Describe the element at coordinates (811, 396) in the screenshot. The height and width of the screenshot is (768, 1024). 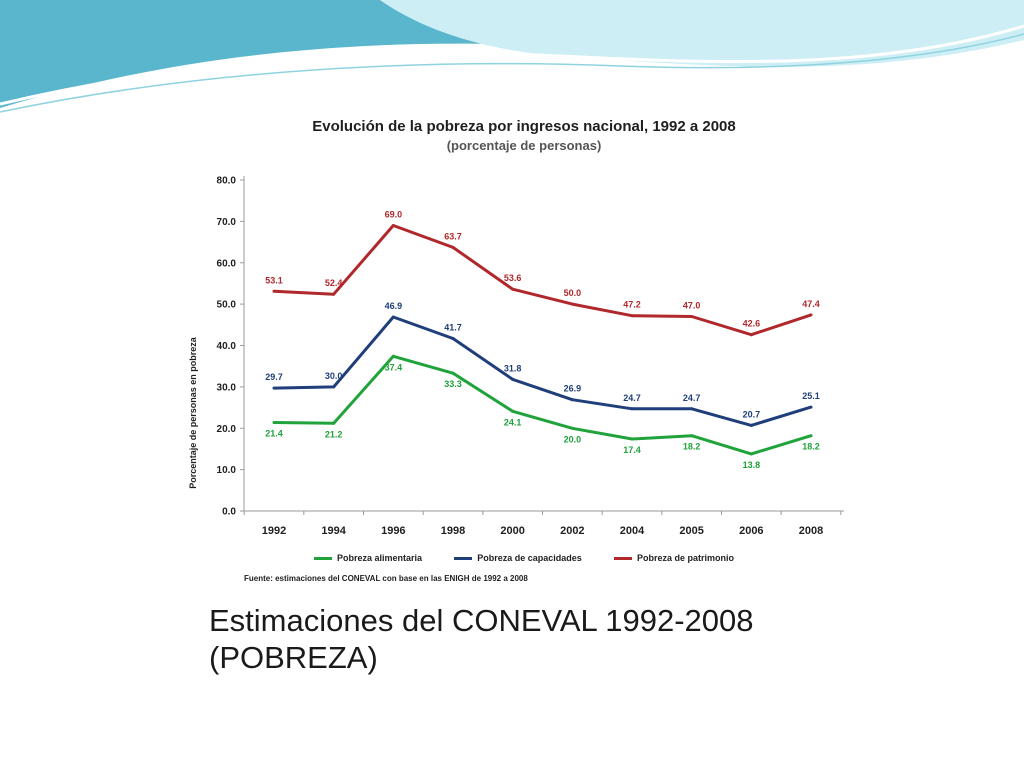
I see `data-label: 25.1` at that location.